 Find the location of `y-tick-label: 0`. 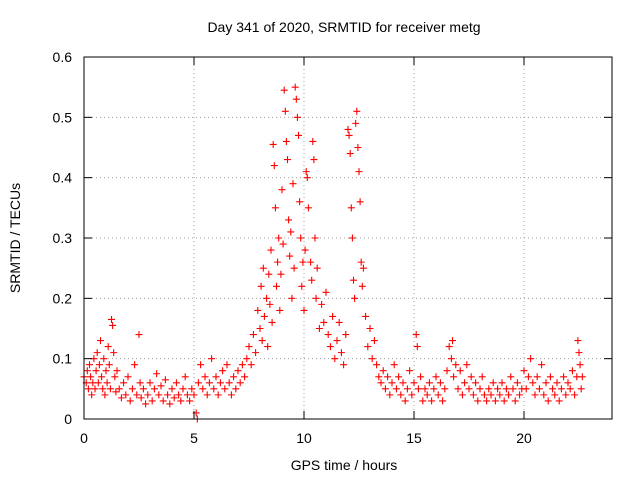

y-tick-label: 0 is located at coordinates (68, 419).